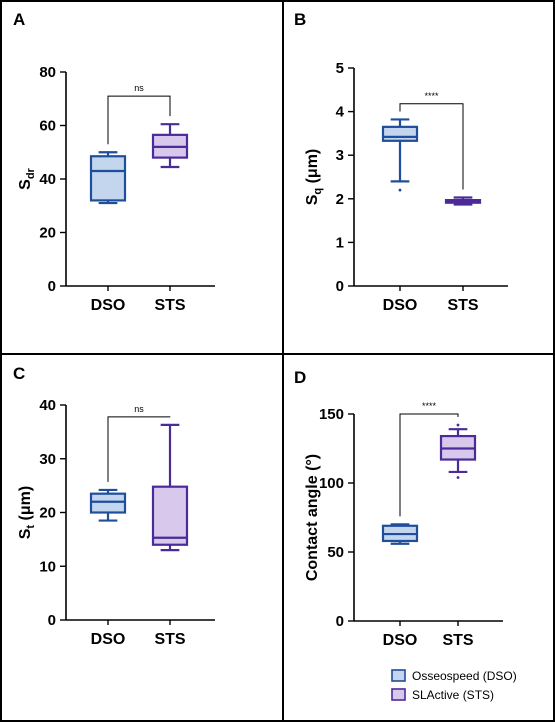 This screenshot has height=722, width=555. Describe the element at coordinates (47, 72) in the screenshot. I see `y-tick-label-a: 80` at that location.